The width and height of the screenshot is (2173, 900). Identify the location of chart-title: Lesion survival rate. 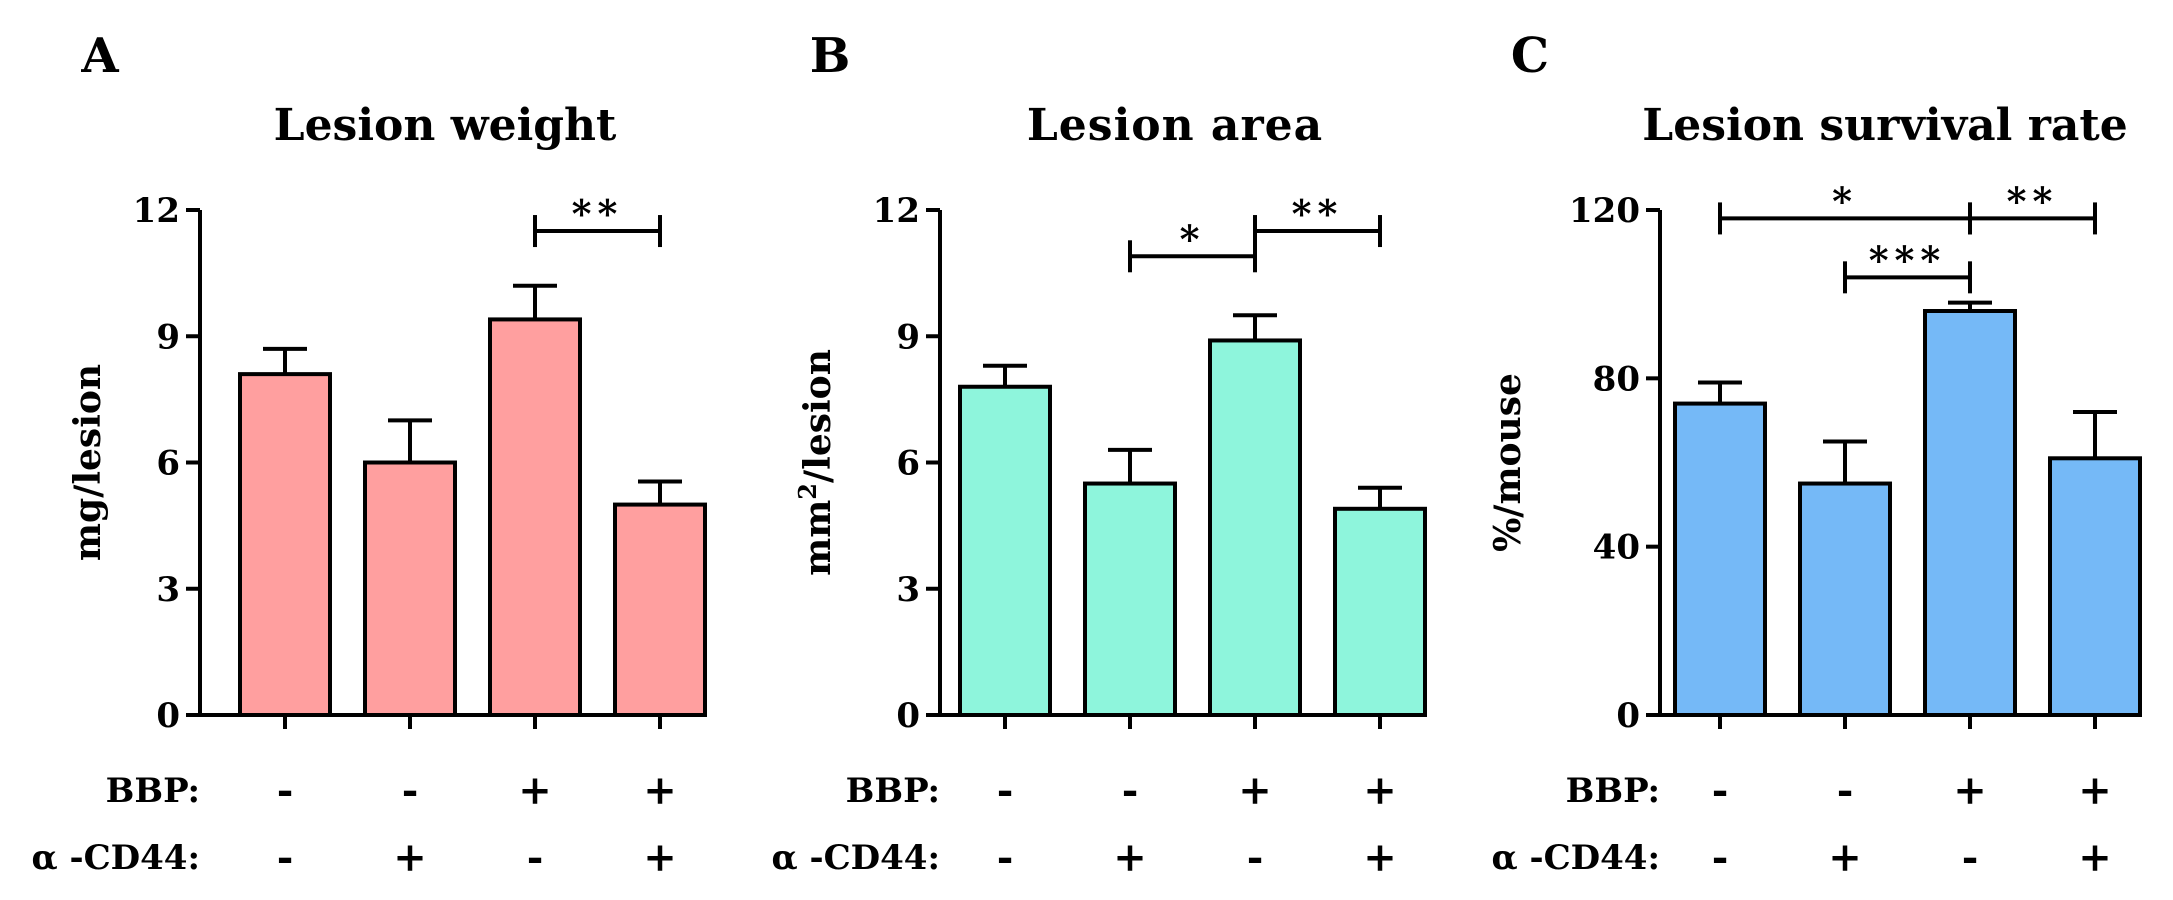
(1884, 125).